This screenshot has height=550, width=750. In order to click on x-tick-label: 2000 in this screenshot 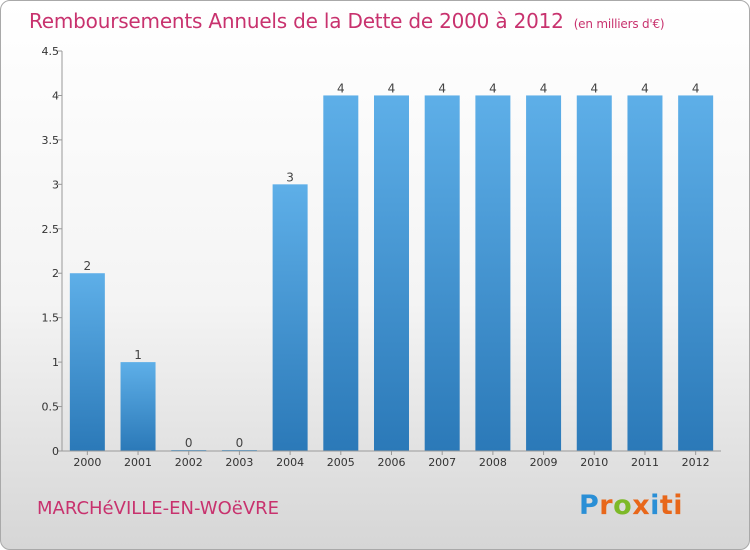, I will do `click(87, 462)`.